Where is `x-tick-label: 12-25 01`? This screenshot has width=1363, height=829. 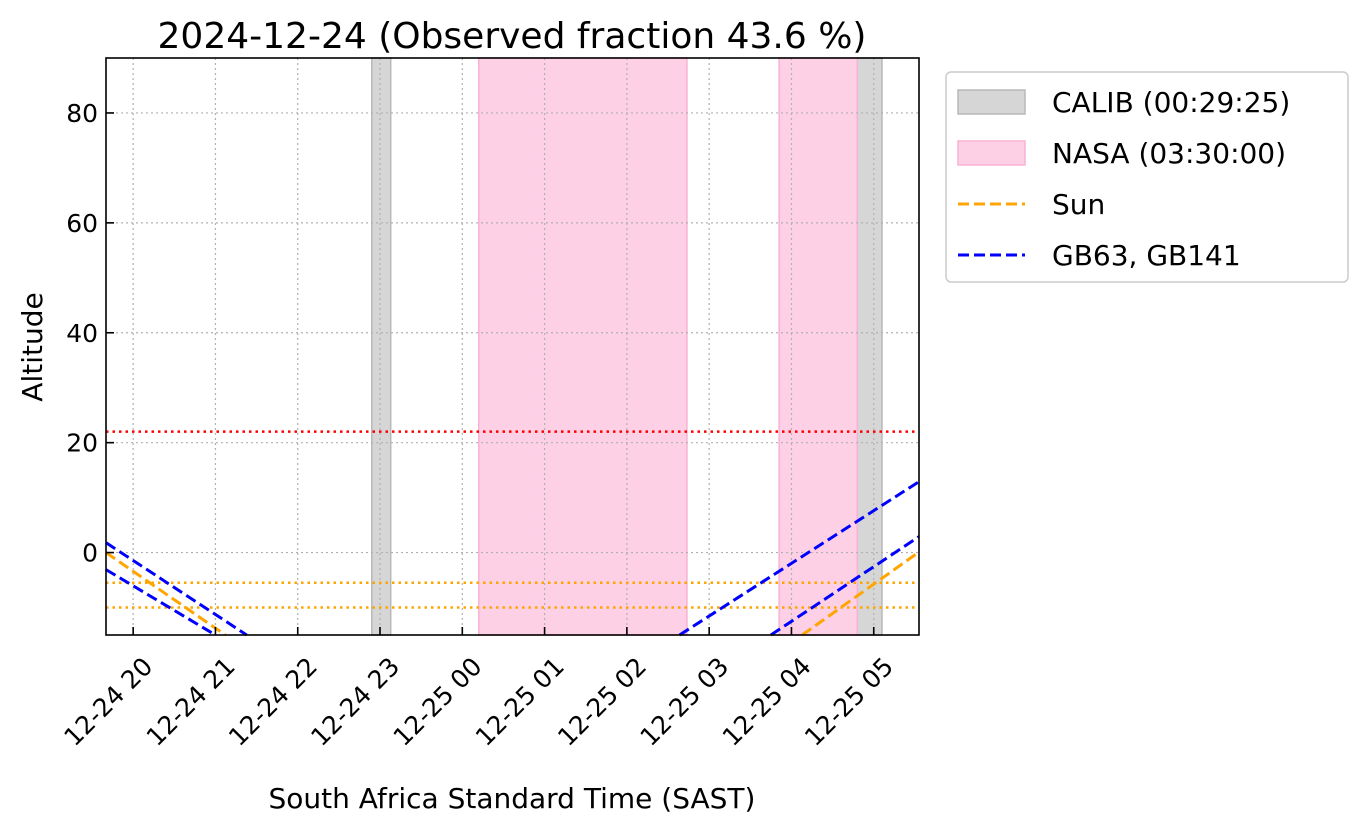 x-tick-label: 12-25 01 is located at coordinates (520, 702).